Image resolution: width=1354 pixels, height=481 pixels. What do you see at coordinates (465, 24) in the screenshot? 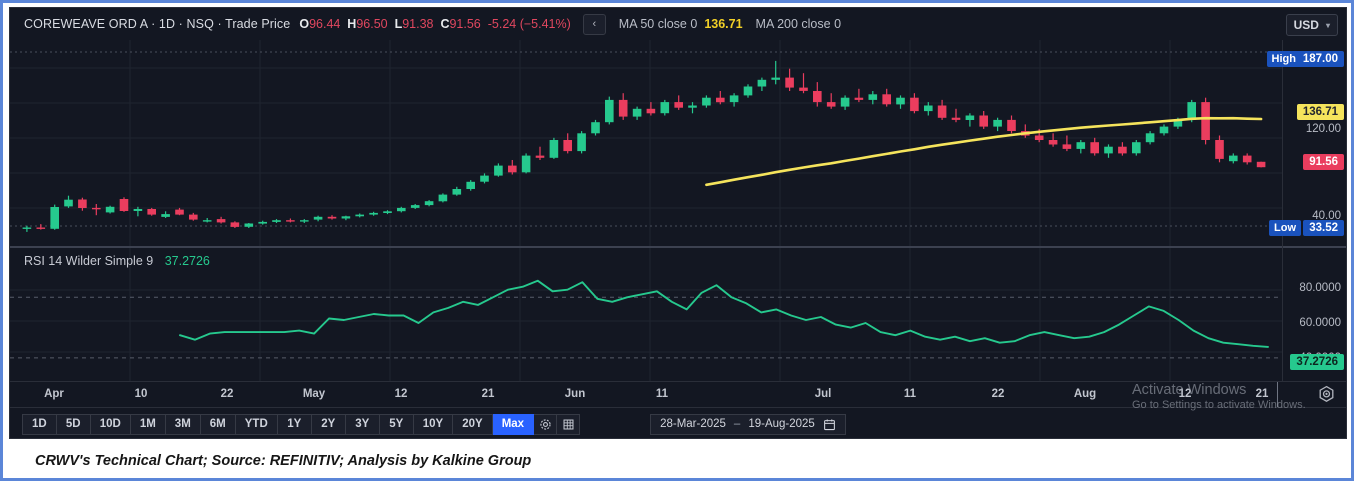
I see `close-value: 91.56` at bounding box center [465, 24].